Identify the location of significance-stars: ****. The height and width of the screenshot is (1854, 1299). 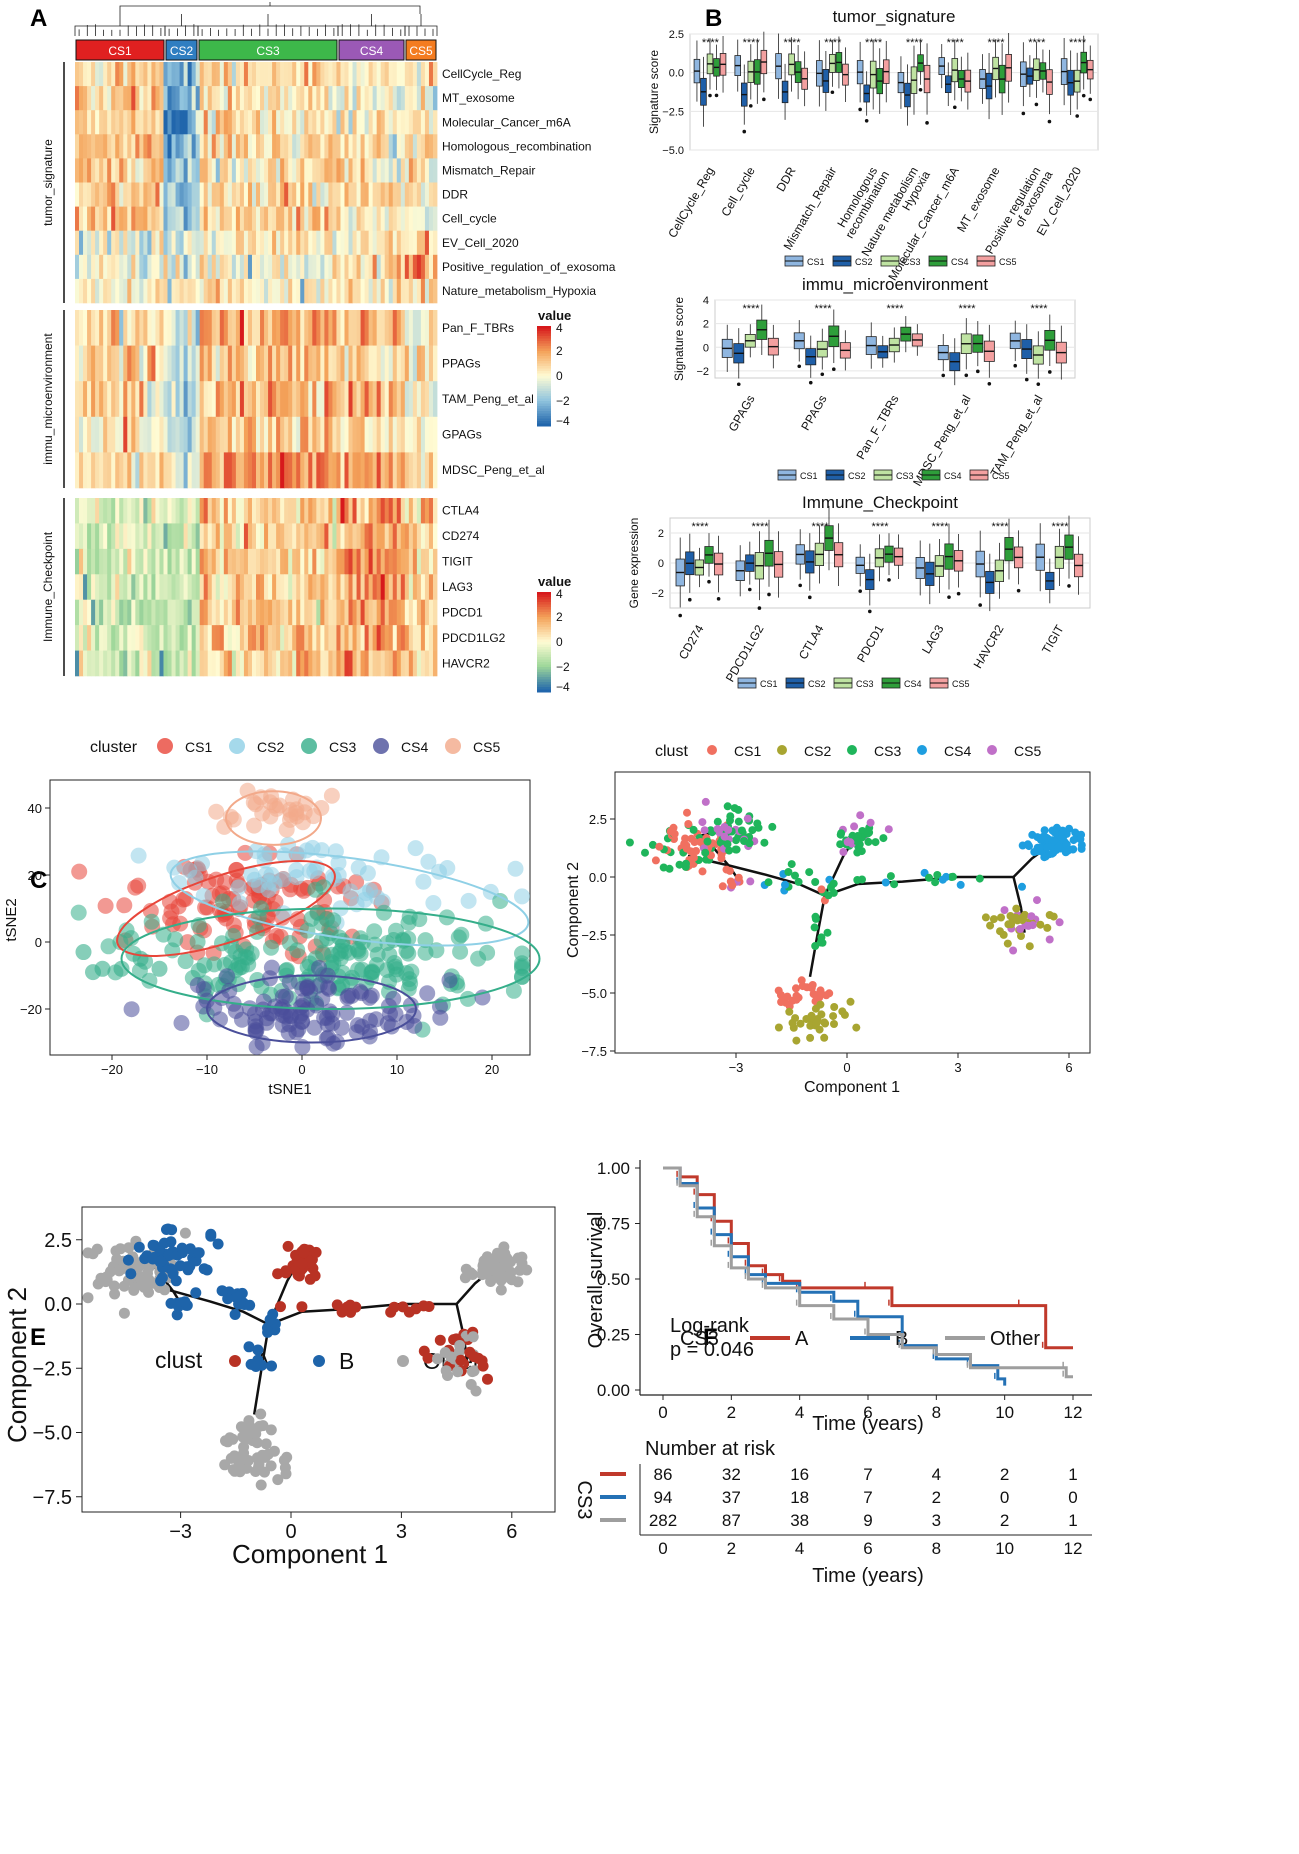
(751, 309).